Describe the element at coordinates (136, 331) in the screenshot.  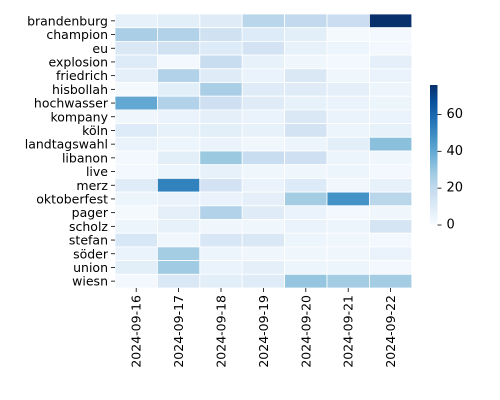
I see `column-label: 2024-09-16` at that location.